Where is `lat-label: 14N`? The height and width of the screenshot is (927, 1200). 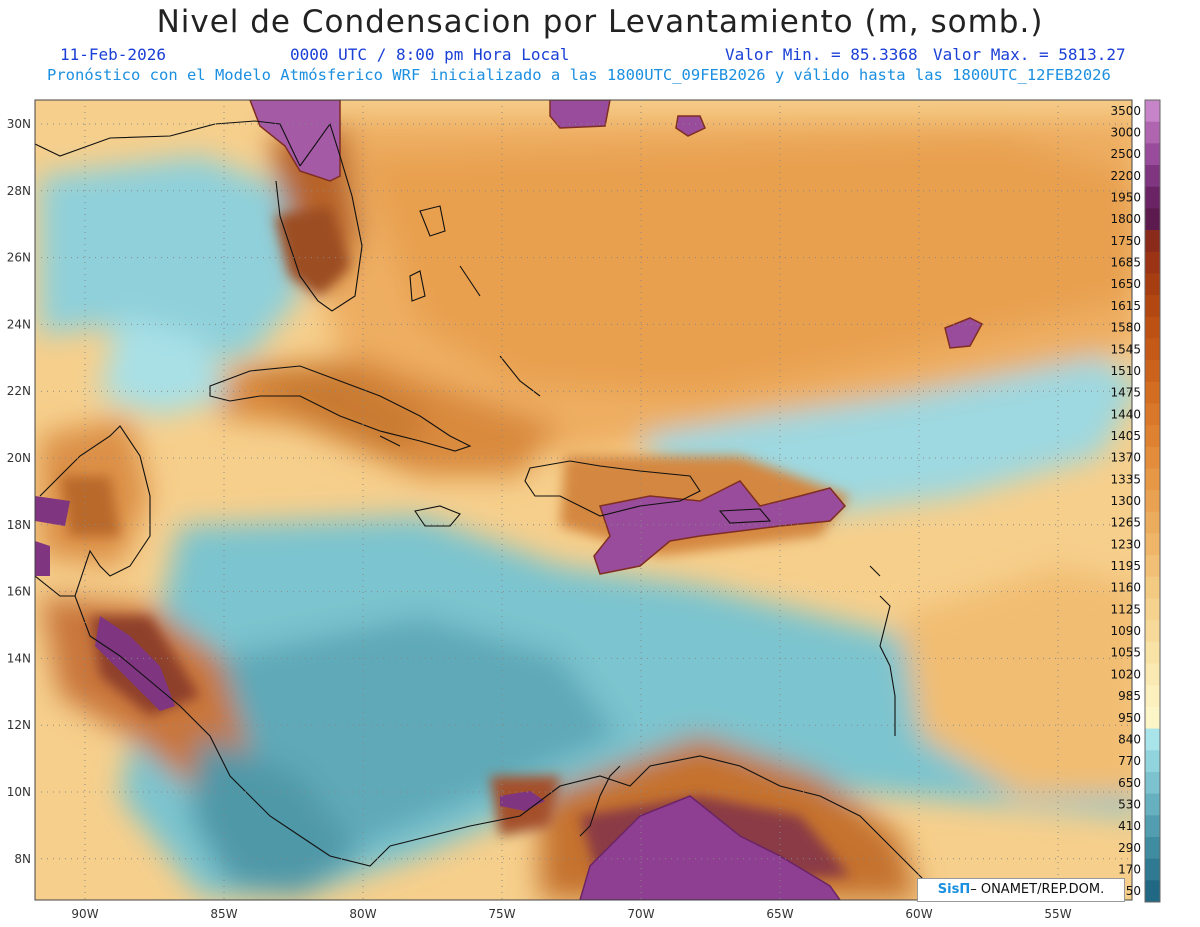
lat-label: 14N is located at coordinates (19, 658).